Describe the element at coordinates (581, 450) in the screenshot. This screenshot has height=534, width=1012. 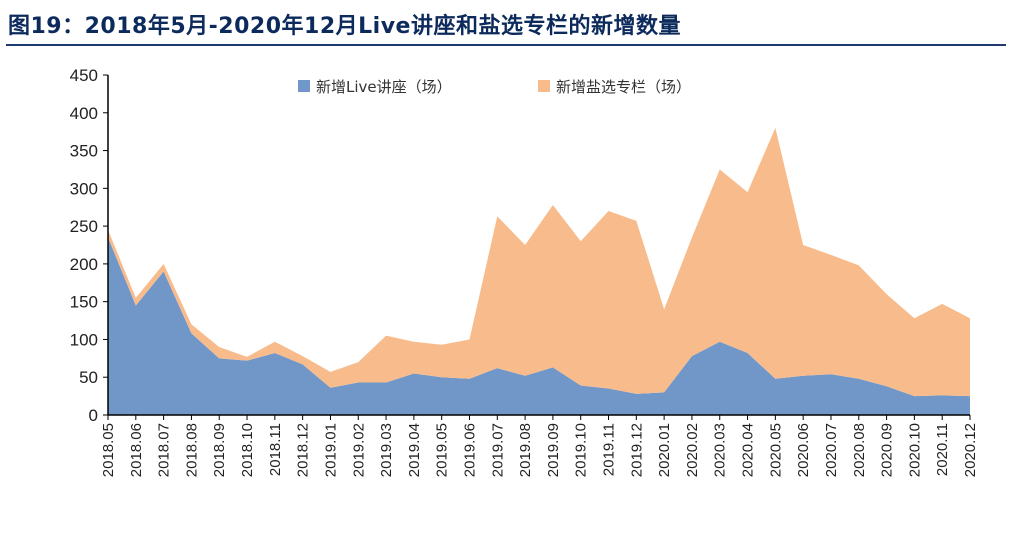
I see `x-tick-label: 2019.10` at that location.